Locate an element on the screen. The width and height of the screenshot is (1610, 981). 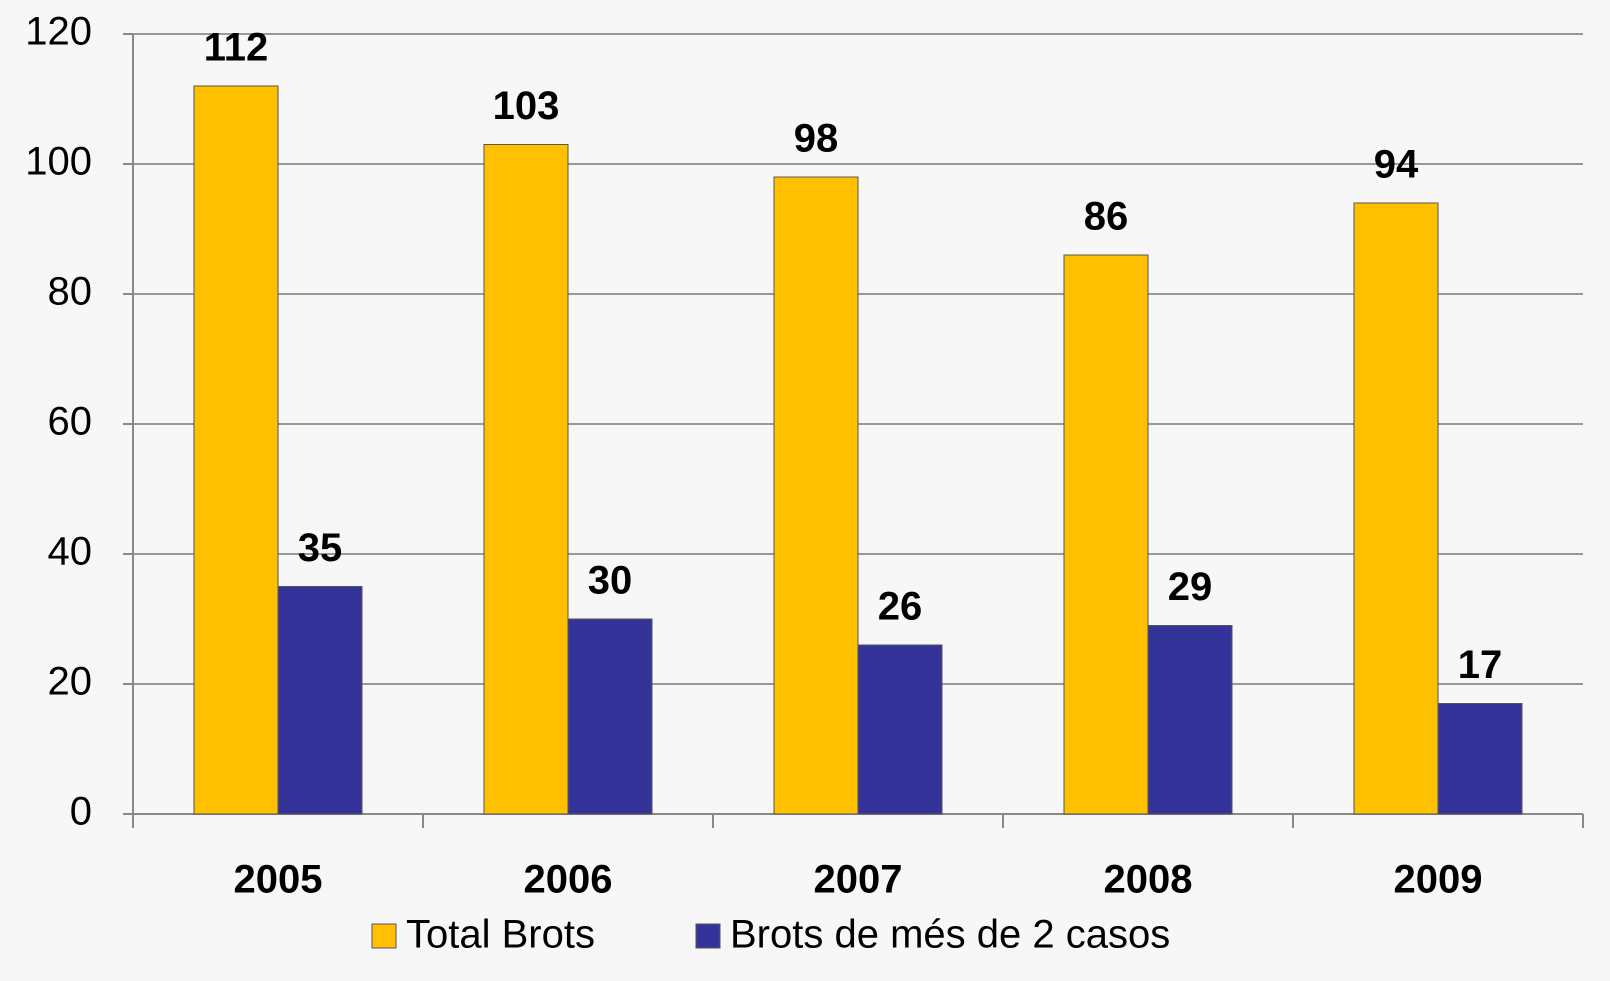
data-label: 17 is located at coordinates (1480, 665).